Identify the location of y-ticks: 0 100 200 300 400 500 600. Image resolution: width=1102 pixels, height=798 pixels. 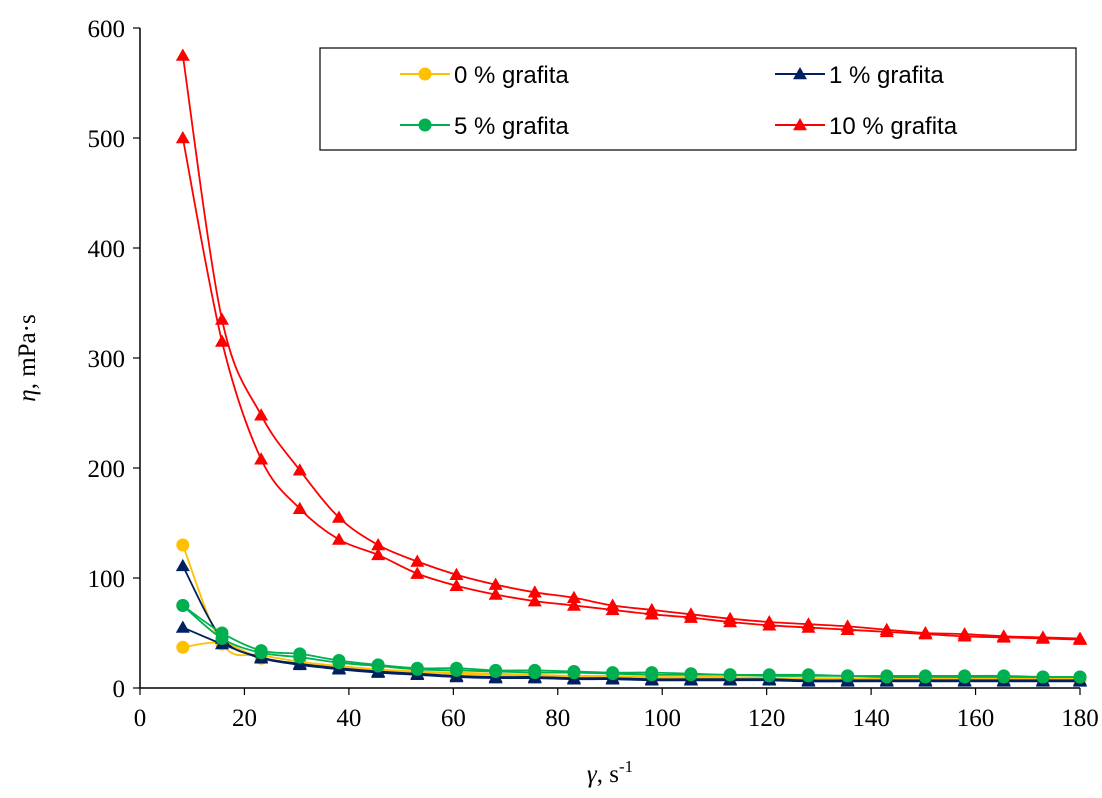
(114, 359).